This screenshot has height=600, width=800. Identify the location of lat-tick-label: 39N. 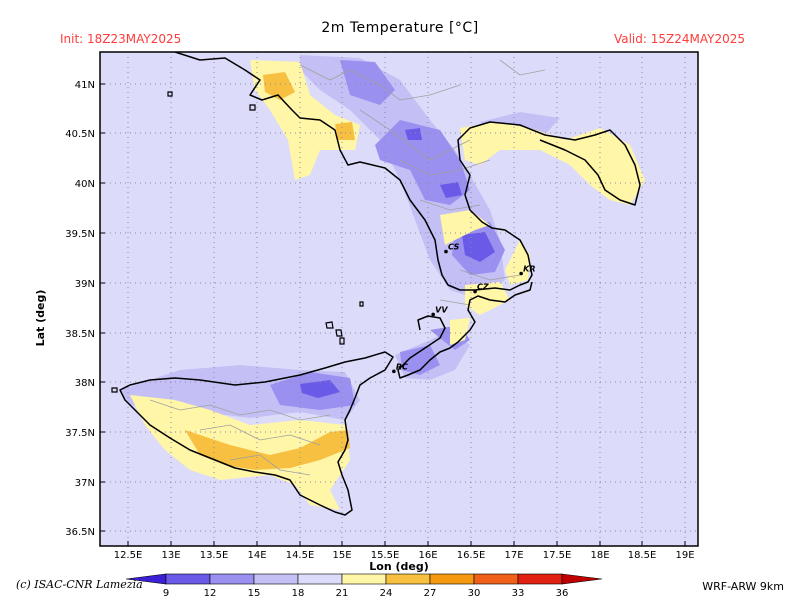
(85, 284).